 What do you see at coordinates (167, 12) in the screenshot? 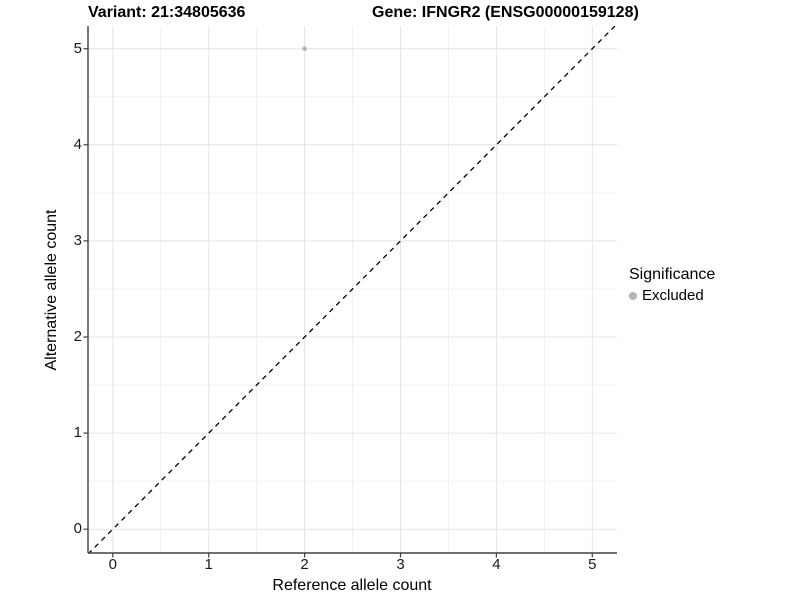
I see `plot-title-variant: Variant: 21:34805636` at bounding box center [167, 12].